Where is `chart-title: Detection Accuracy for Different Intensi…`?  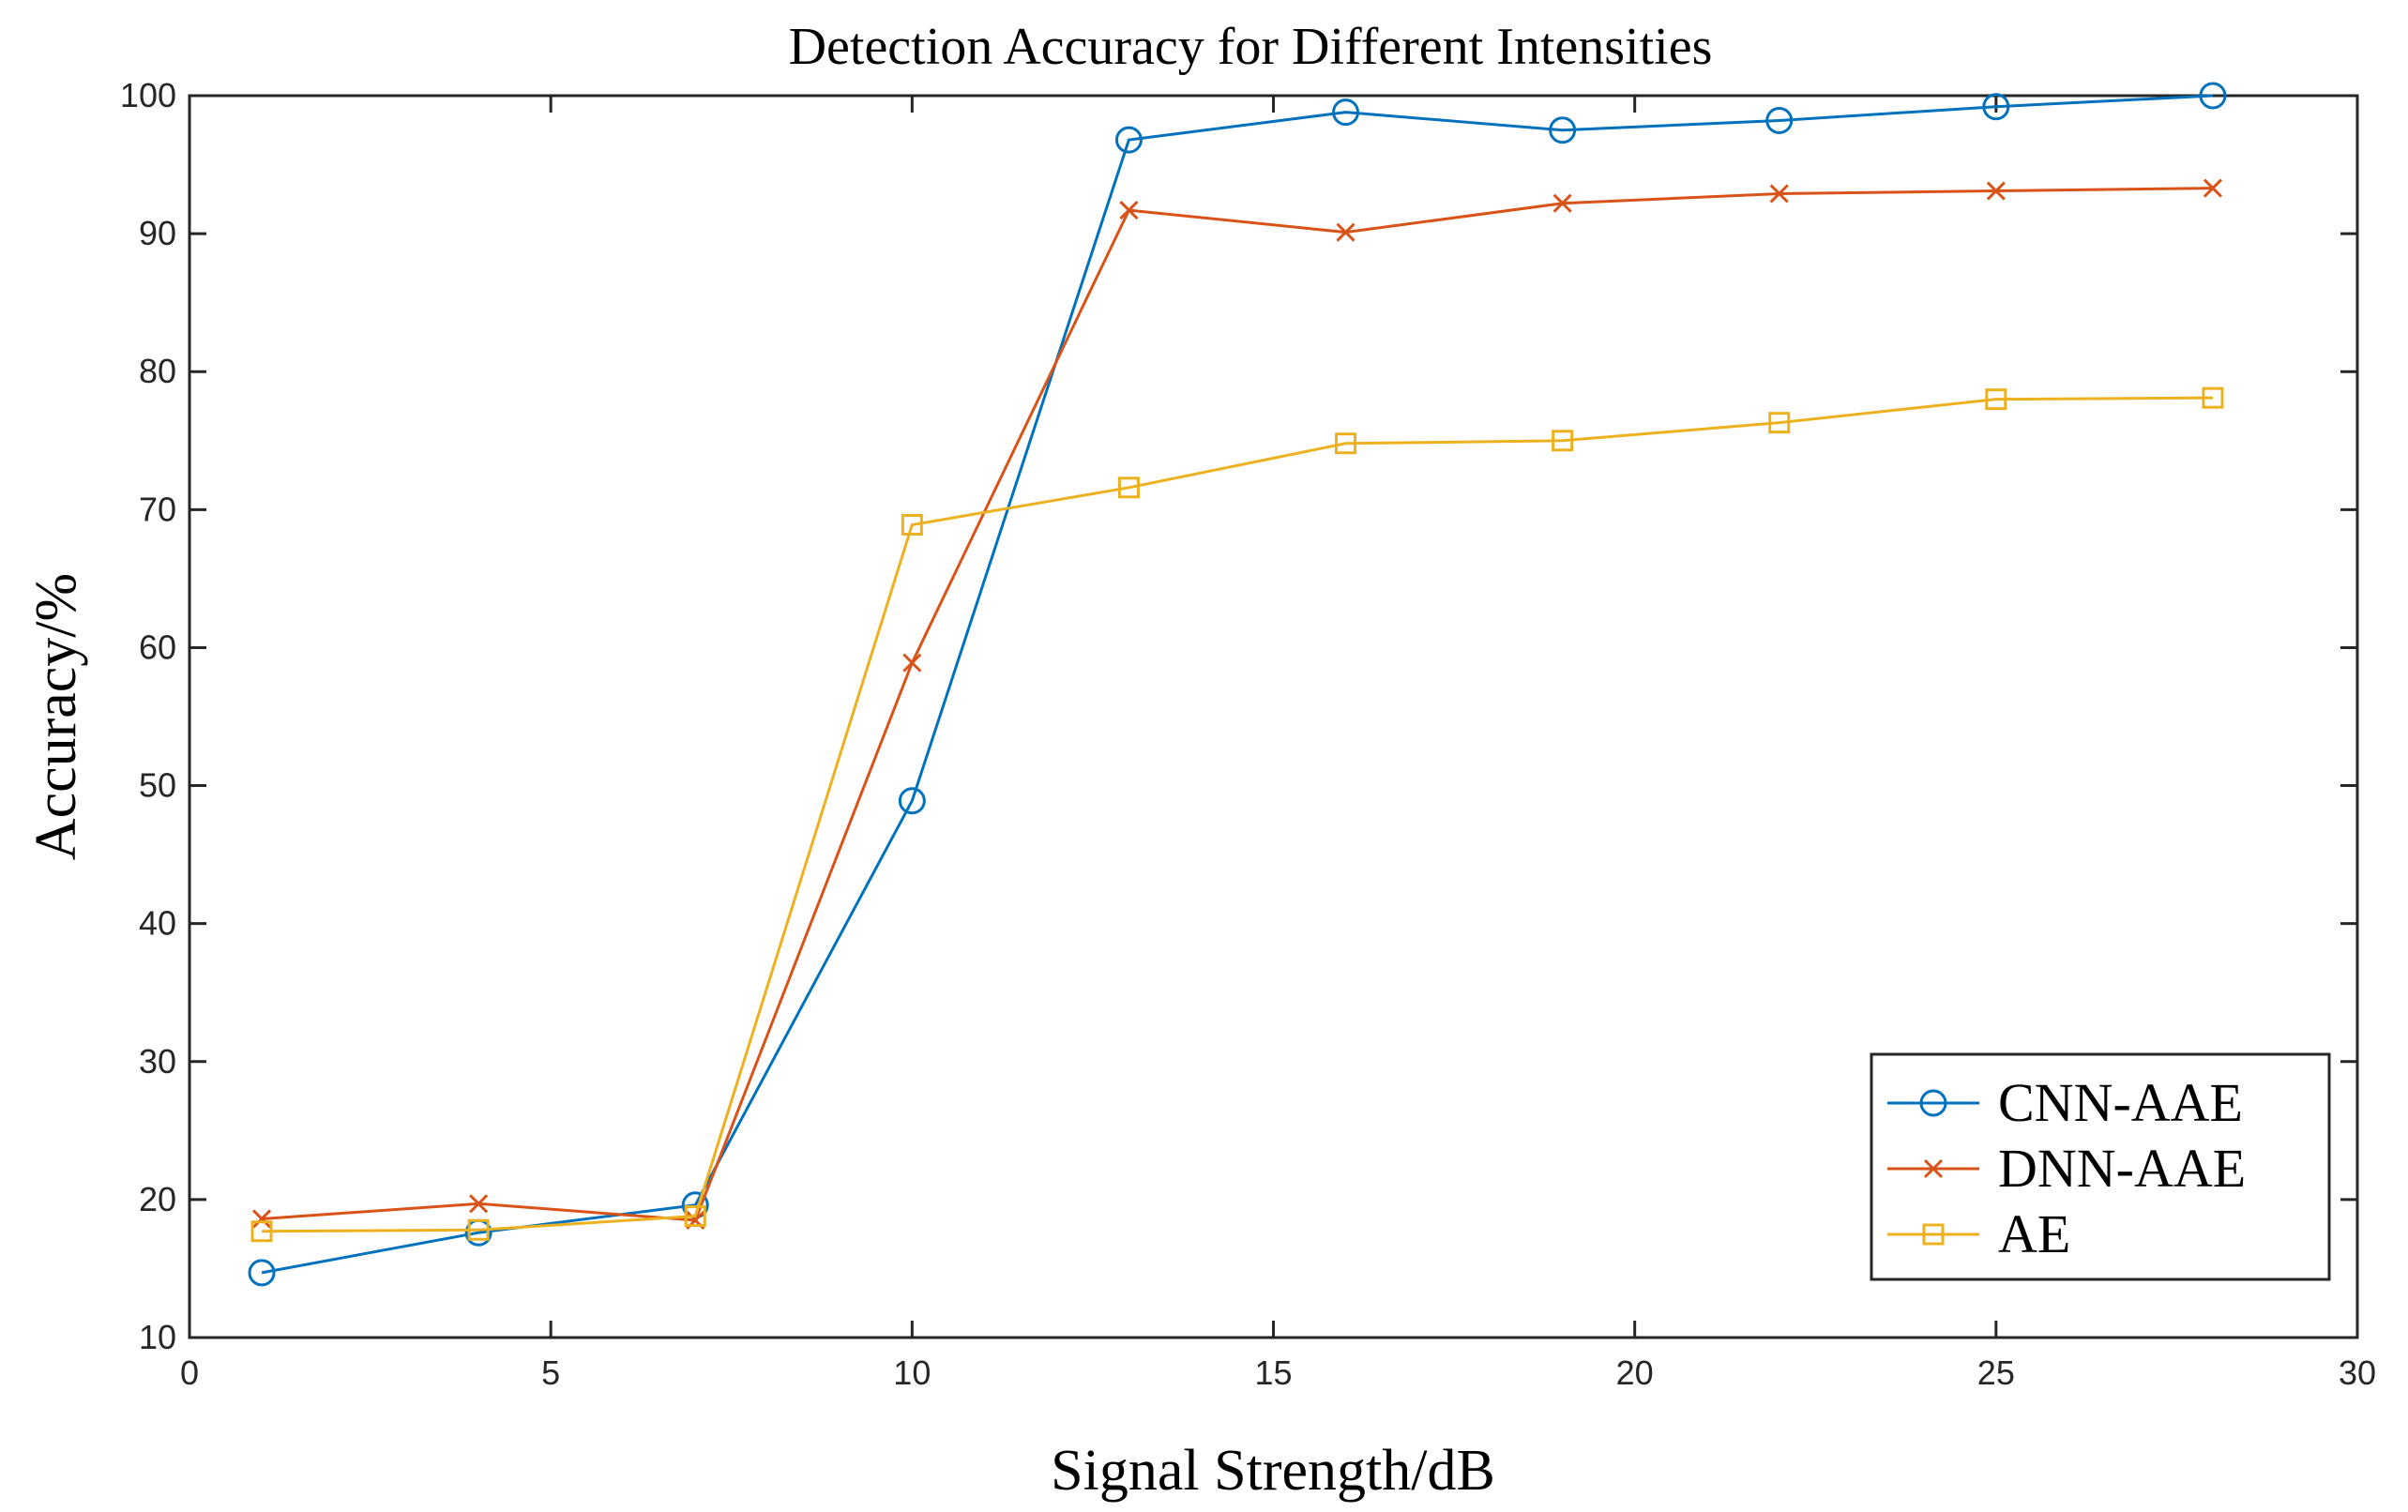
chart-title: Detection Accuracy for Different Intensi… is located at coordinates (1251, 47).